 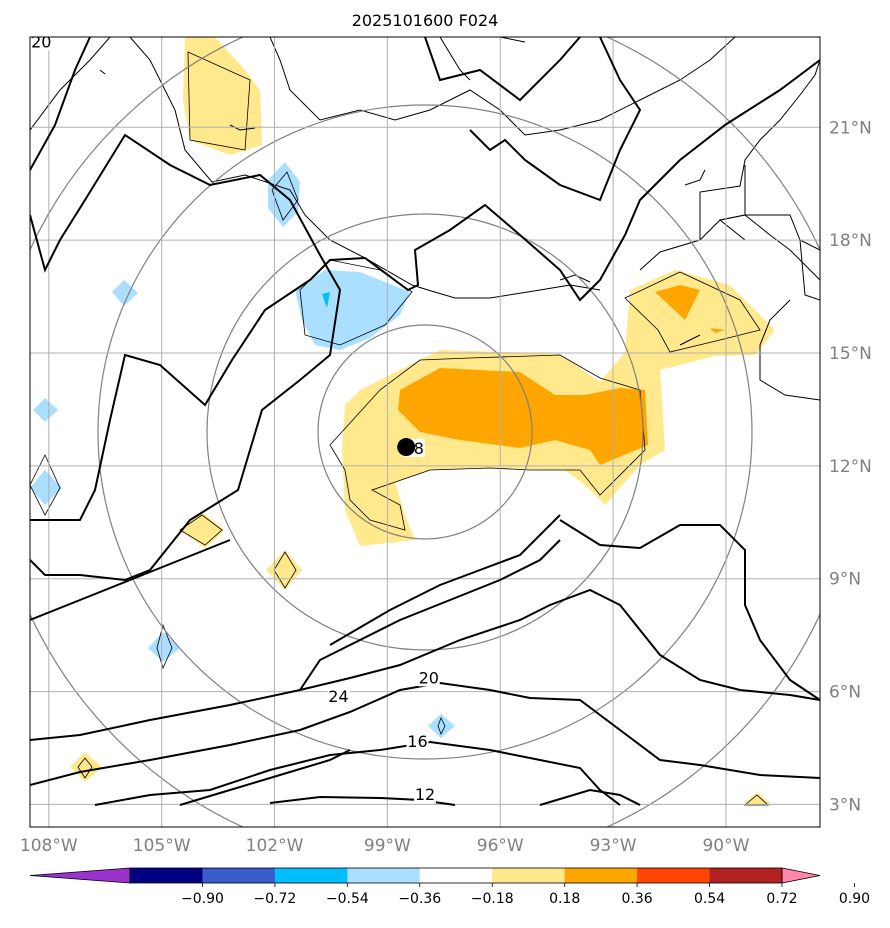 What do you see at coordinates (274, 899) in the screenshot?
I see `colorbar-tick-label: −0.72` at bounding box center [274, 899].